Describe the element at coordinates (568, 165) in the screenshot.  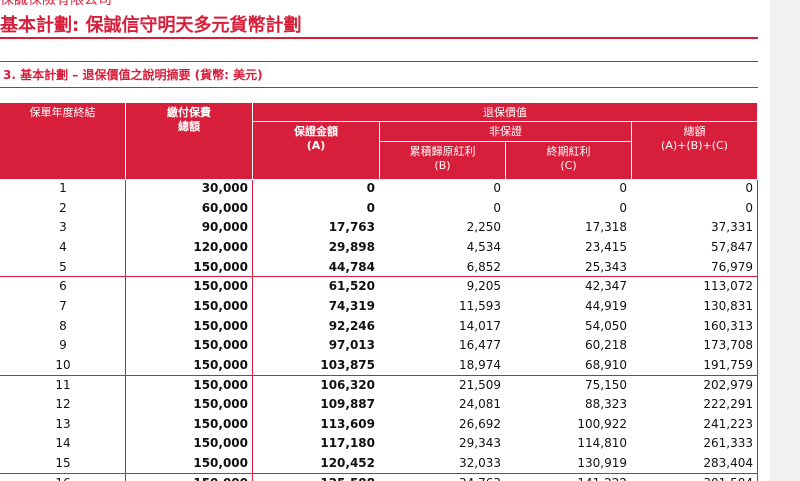
I see `header-terminal-line: (C)` at that location.